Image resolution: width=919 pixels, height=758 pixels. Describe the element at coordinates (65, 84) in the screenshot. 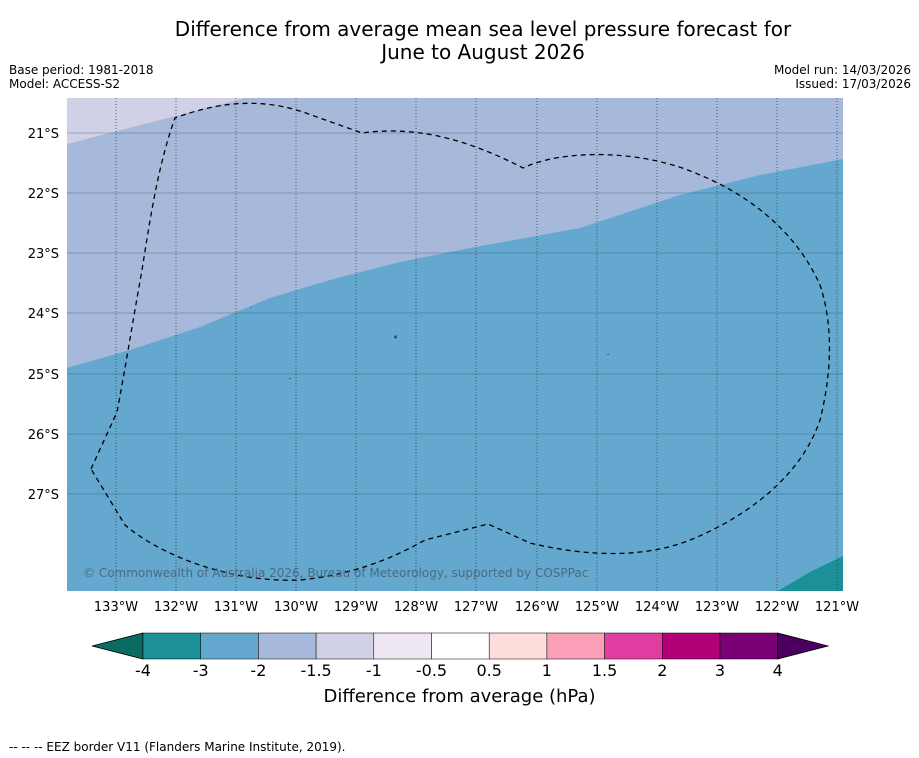

I see `model-name: Model: ACCESS-S2` at that location.